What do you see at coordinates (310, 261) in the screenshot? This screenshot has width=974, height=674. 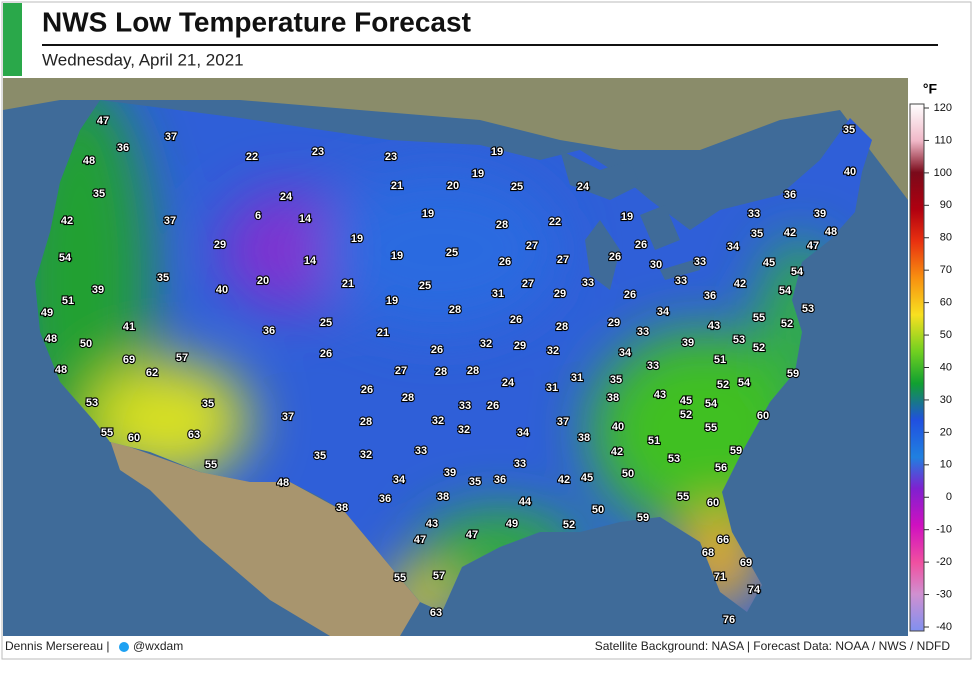 I see `temperature-label: 14` at bounding box center [310, 261].